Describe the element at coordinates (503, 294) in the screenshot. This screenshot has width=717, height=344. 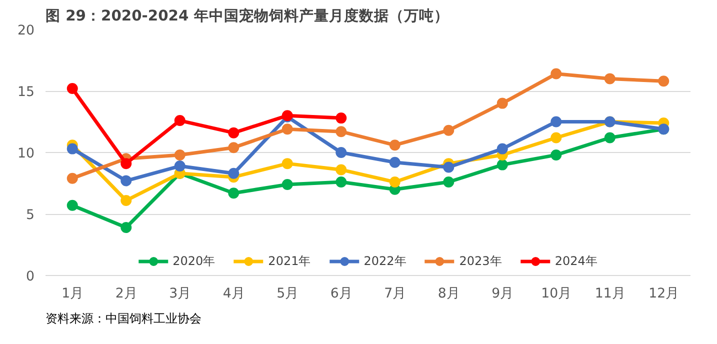
I see `x-tick-label: 9月` at that location.